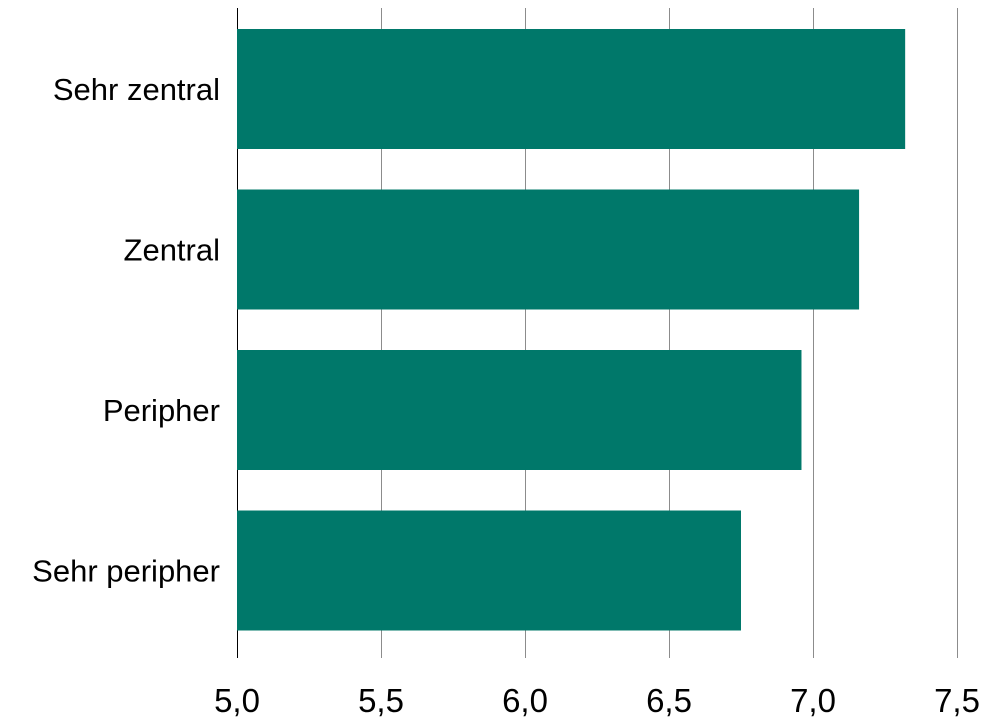 The width and height of the screenshot is (983, 722). What do you see at coordinates (237, 700) in the screenshot?
I see `x-tick-label: 5,0` at bounding box center [237, 700].